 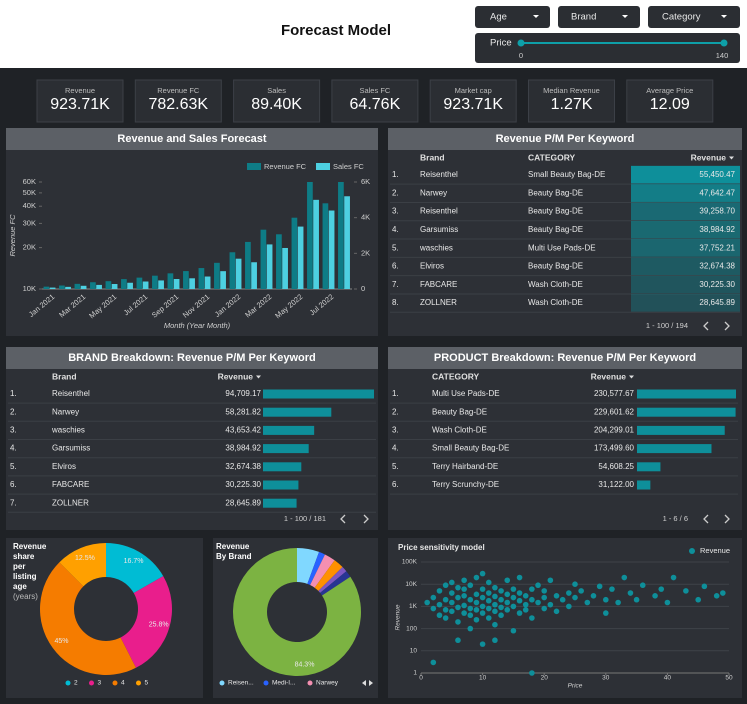 I want to click on panel-title: Revenue P/M Per Keyword, so click(x=565, y=139).